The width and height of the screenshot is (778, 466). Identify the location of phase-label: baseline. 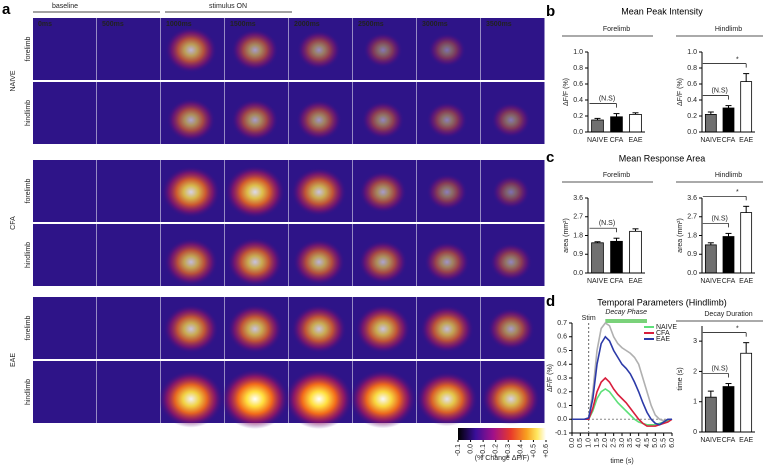
(65, 6).